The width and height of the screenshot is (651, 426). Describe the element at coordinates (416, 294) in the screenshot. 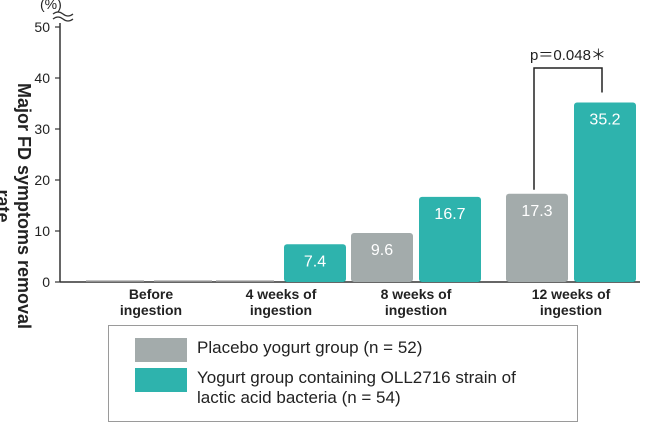

I see `x-tick-label-2-line1: 8 weeks of` at that location.